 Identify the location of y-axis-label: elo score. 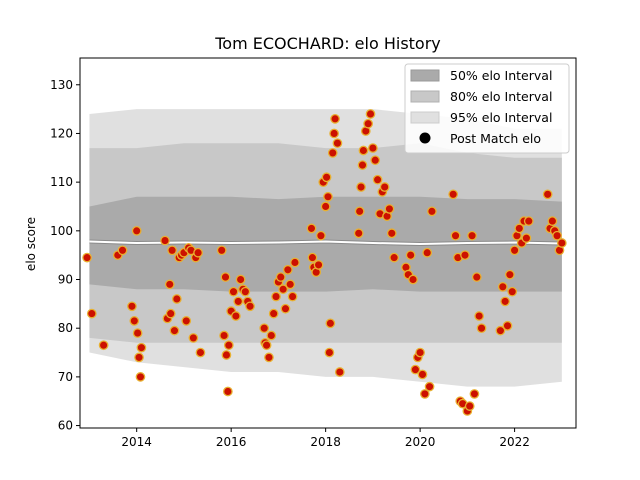
(31, 244).